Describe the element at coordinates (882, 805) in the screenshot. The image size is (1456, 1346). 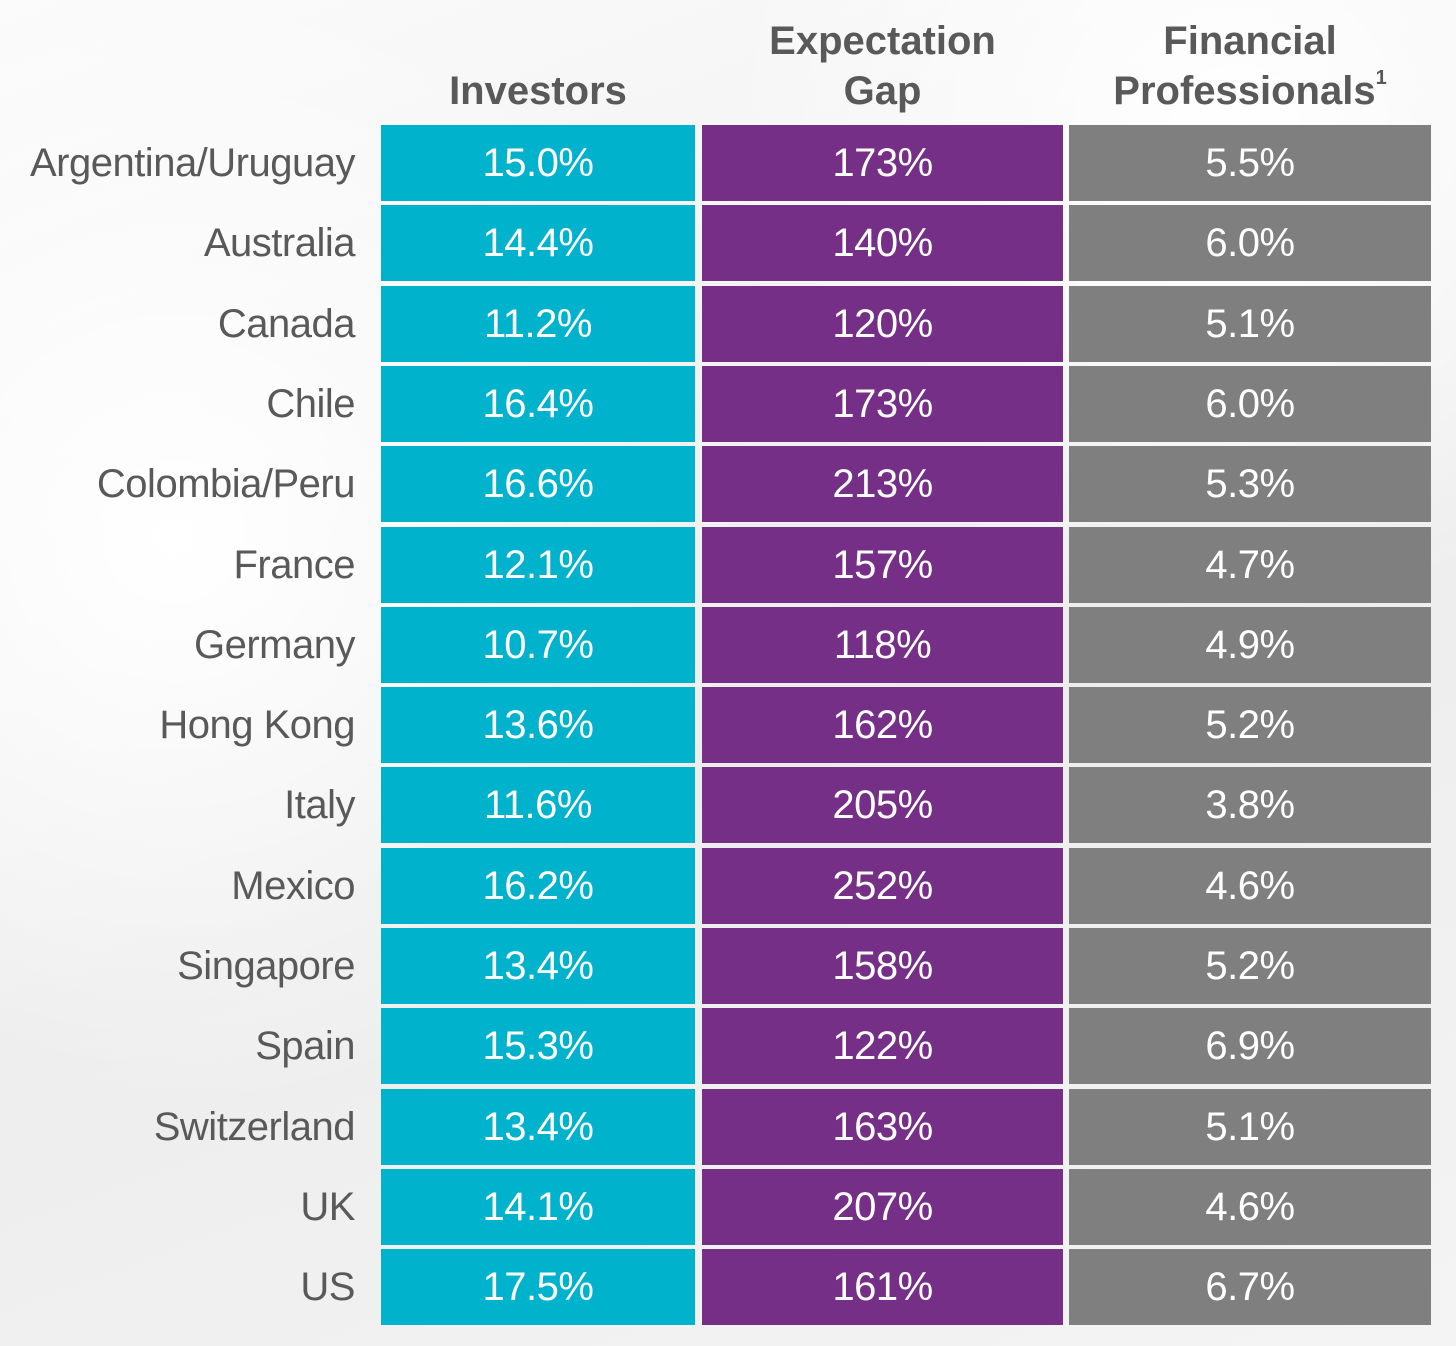
I see `cell-gap: 205%` at that location.